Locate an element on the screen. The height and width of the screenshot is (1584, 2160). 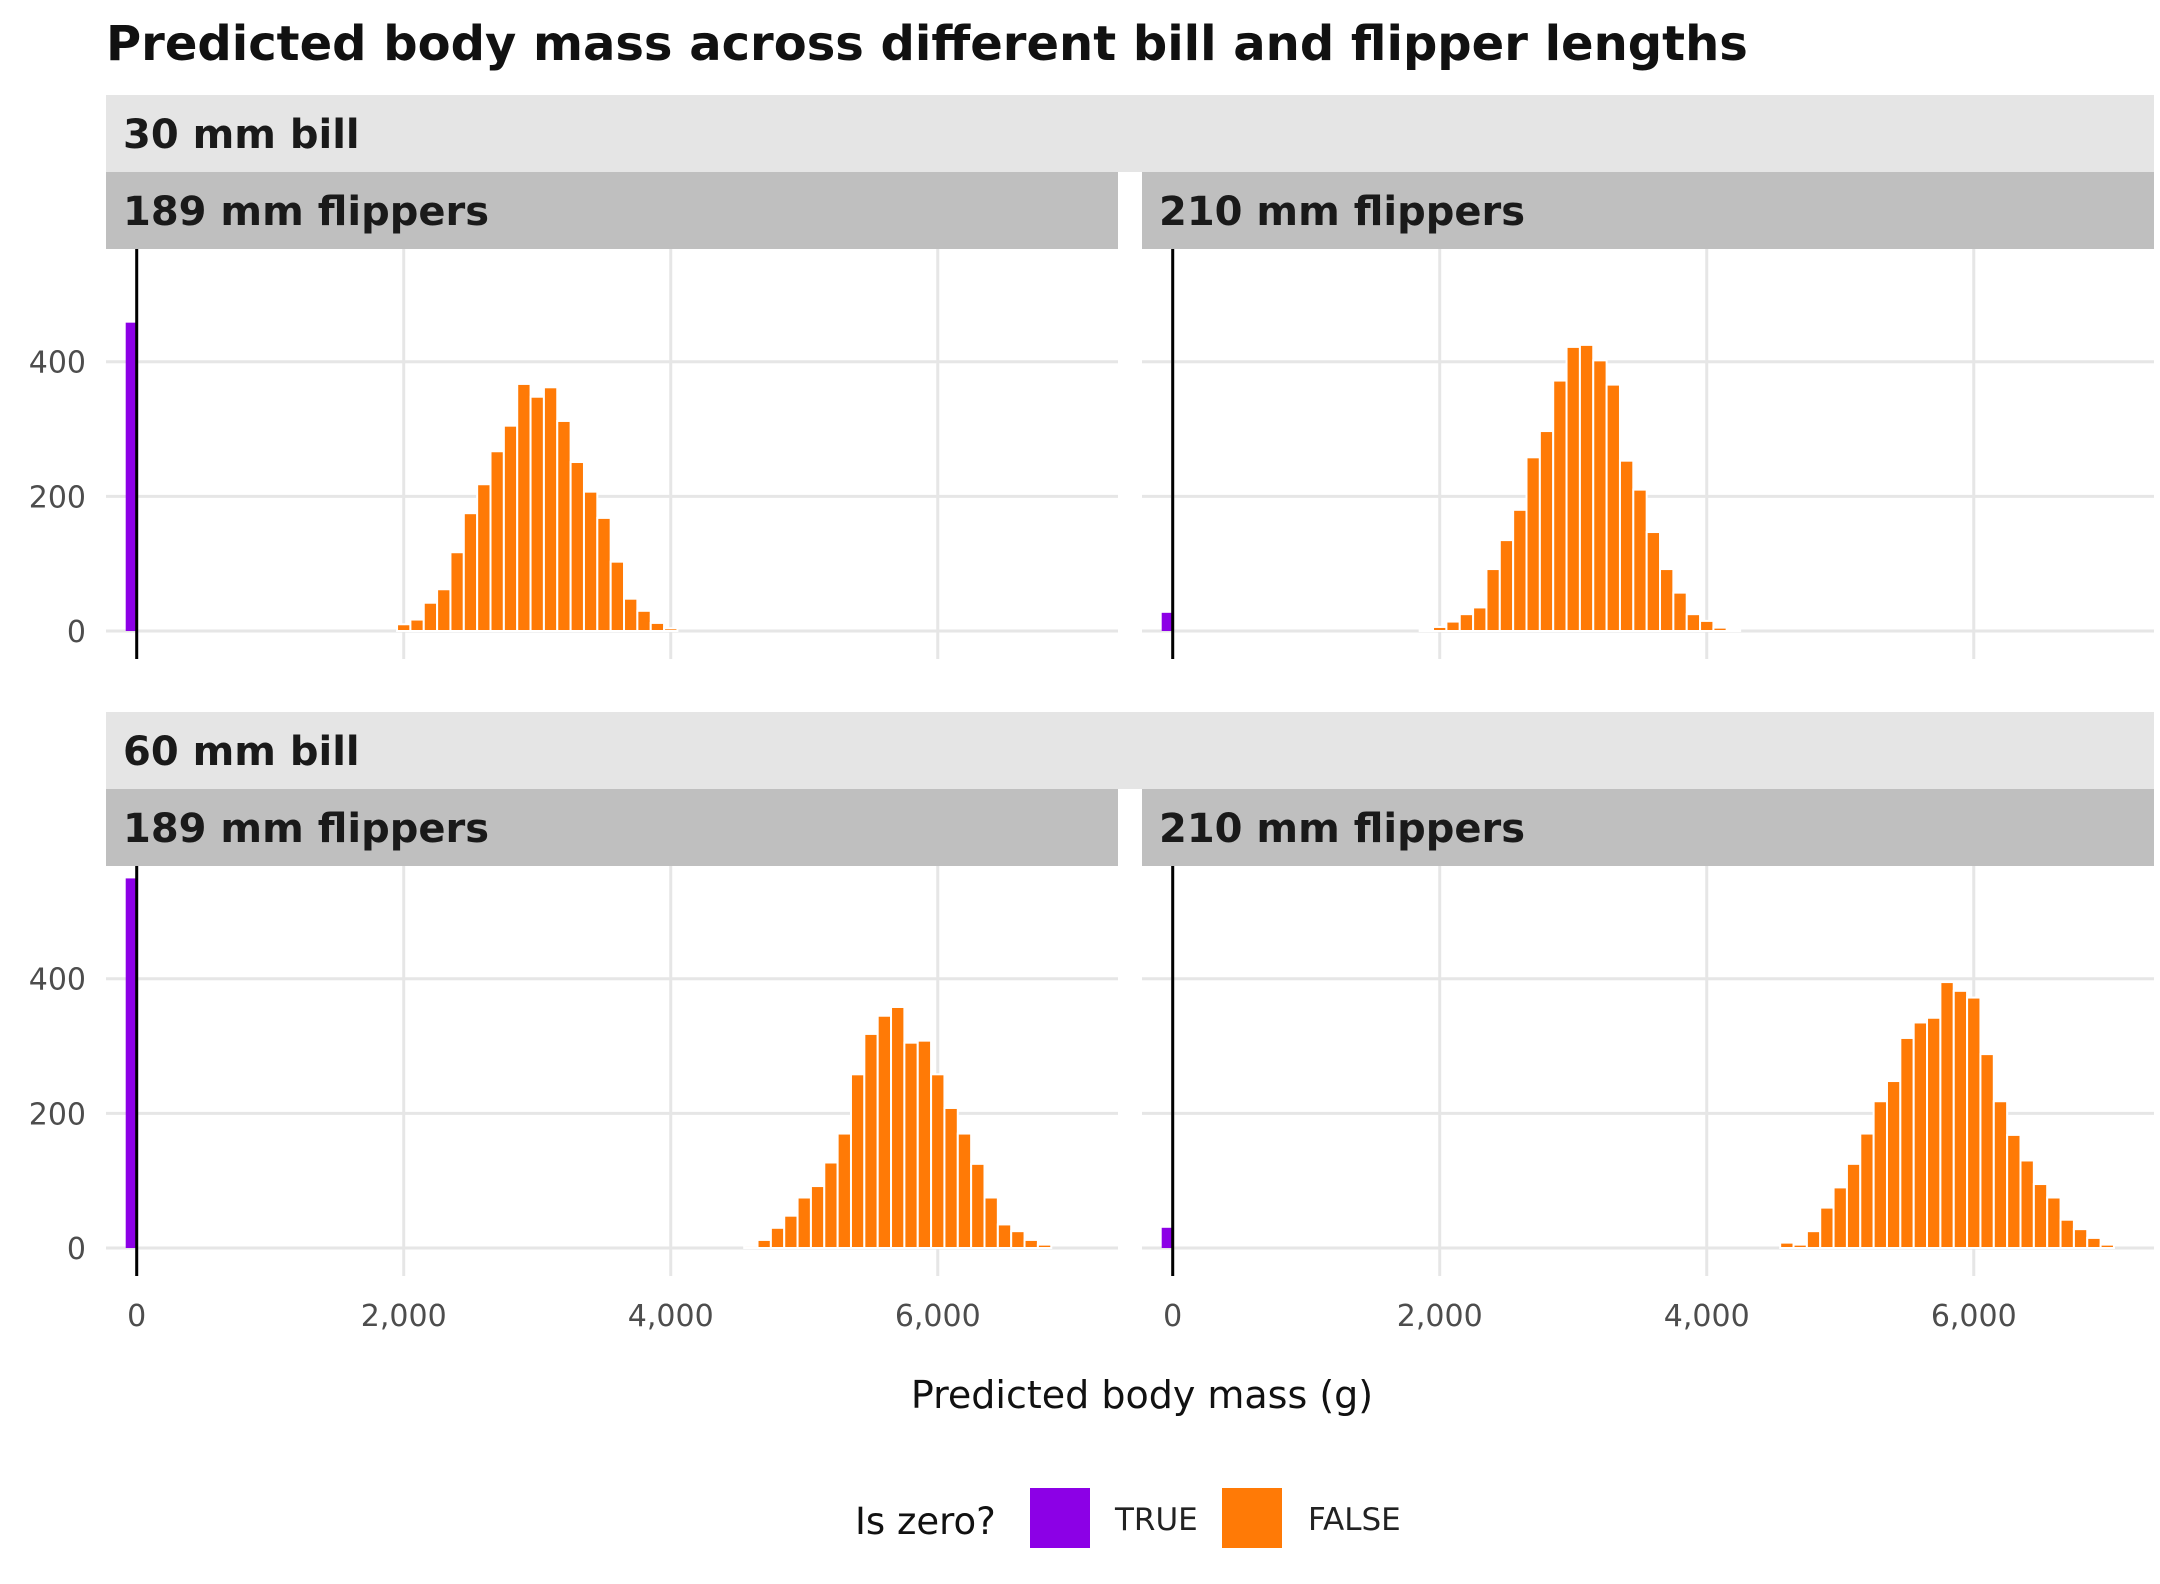
legend-label-true: TRUE is located at coordinates (1156, 1520).